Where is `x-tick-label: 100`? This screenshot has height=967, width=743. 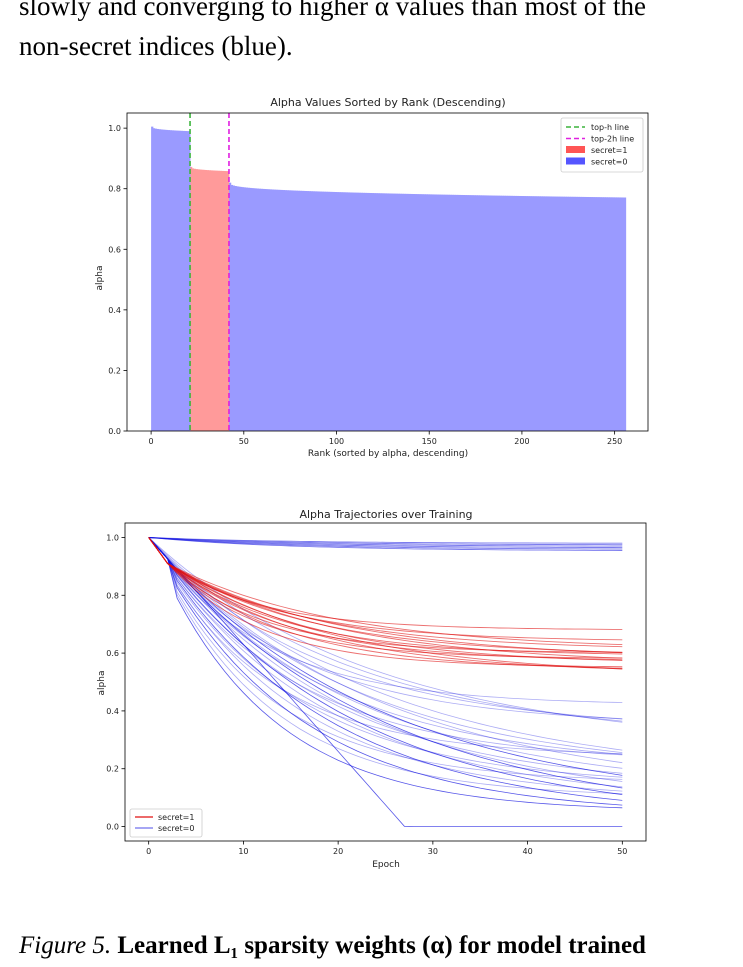
x-tick-label: 100 is located at coordinates (336, 441).